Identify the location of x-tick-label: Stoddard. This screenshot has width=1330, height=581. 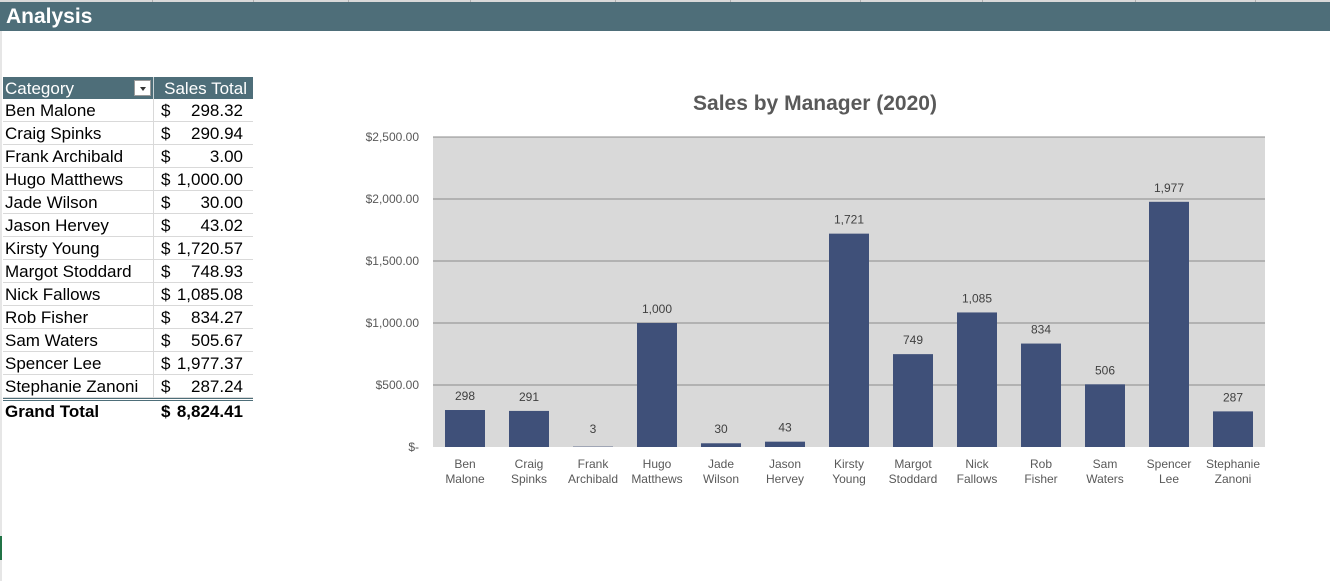
(913, 479).